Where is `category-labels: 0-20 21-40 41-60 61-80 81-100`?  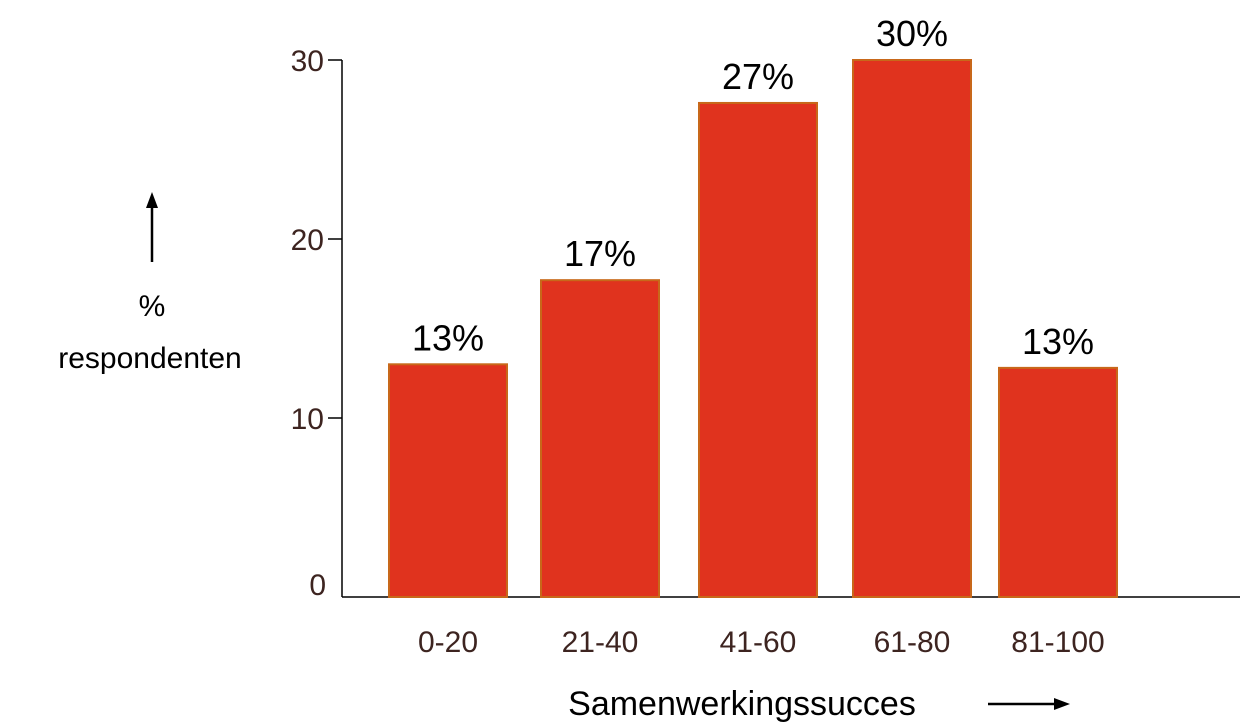 category-labels: 0-20 21-40 41-60 61-80 81-100 is located at coordinates (761, 642).